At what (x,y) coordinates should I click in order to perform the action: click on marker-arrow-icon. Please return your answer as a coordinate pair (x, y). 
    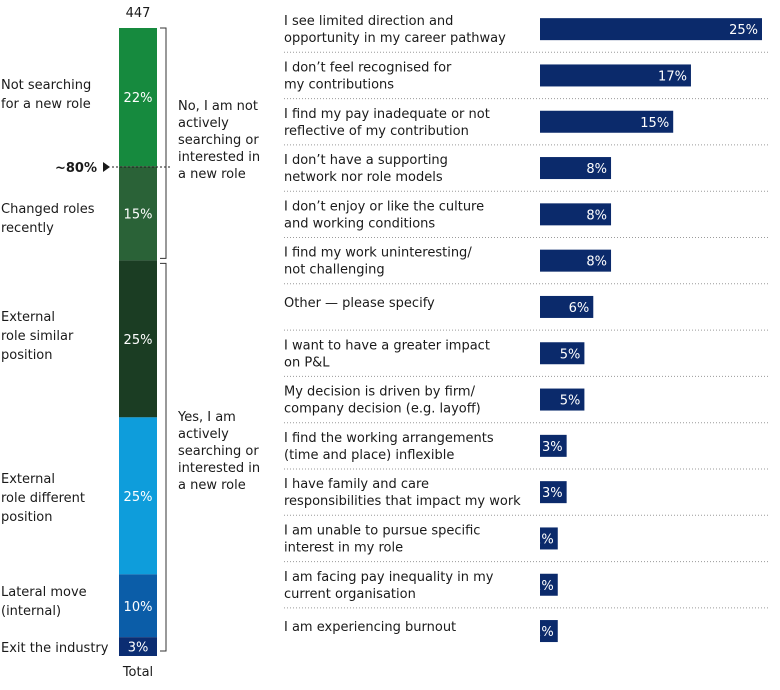
    Looking at the image, I should click on (106, 167).